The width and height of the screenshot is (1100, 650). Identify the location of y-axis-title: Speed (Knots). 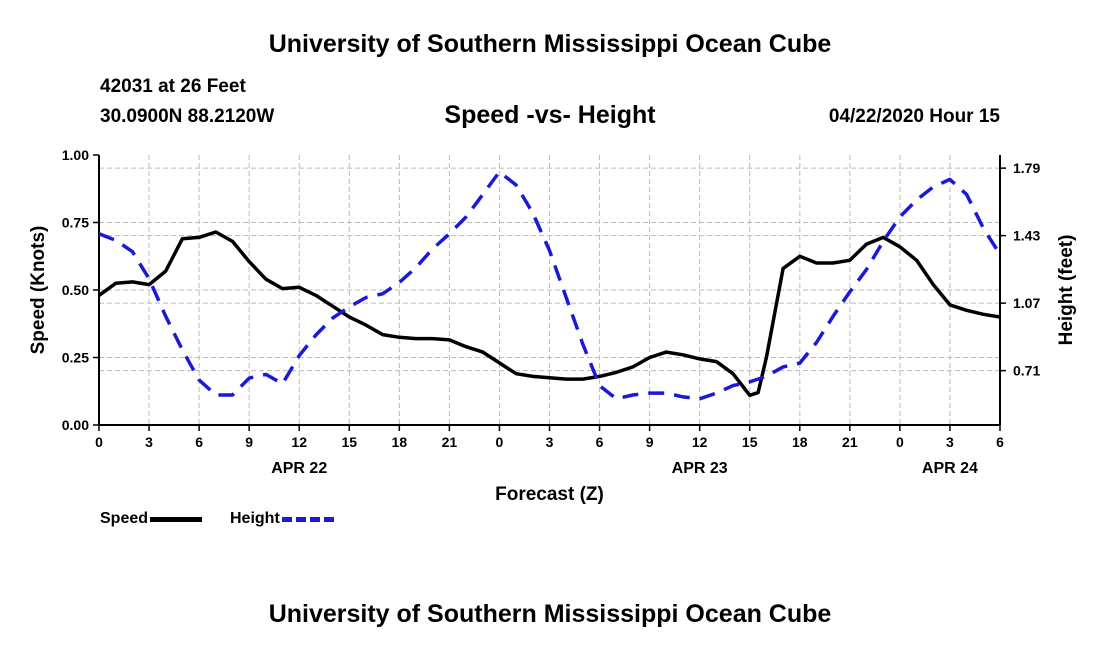
(38, 290).